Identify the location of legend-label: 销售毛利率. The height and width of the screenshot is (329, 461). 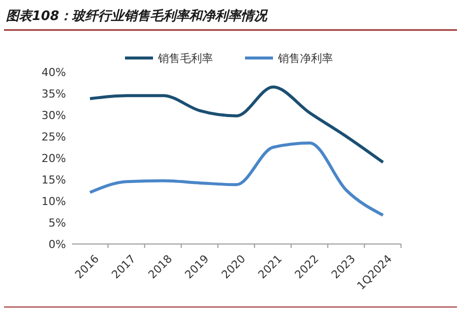
(185, 58).